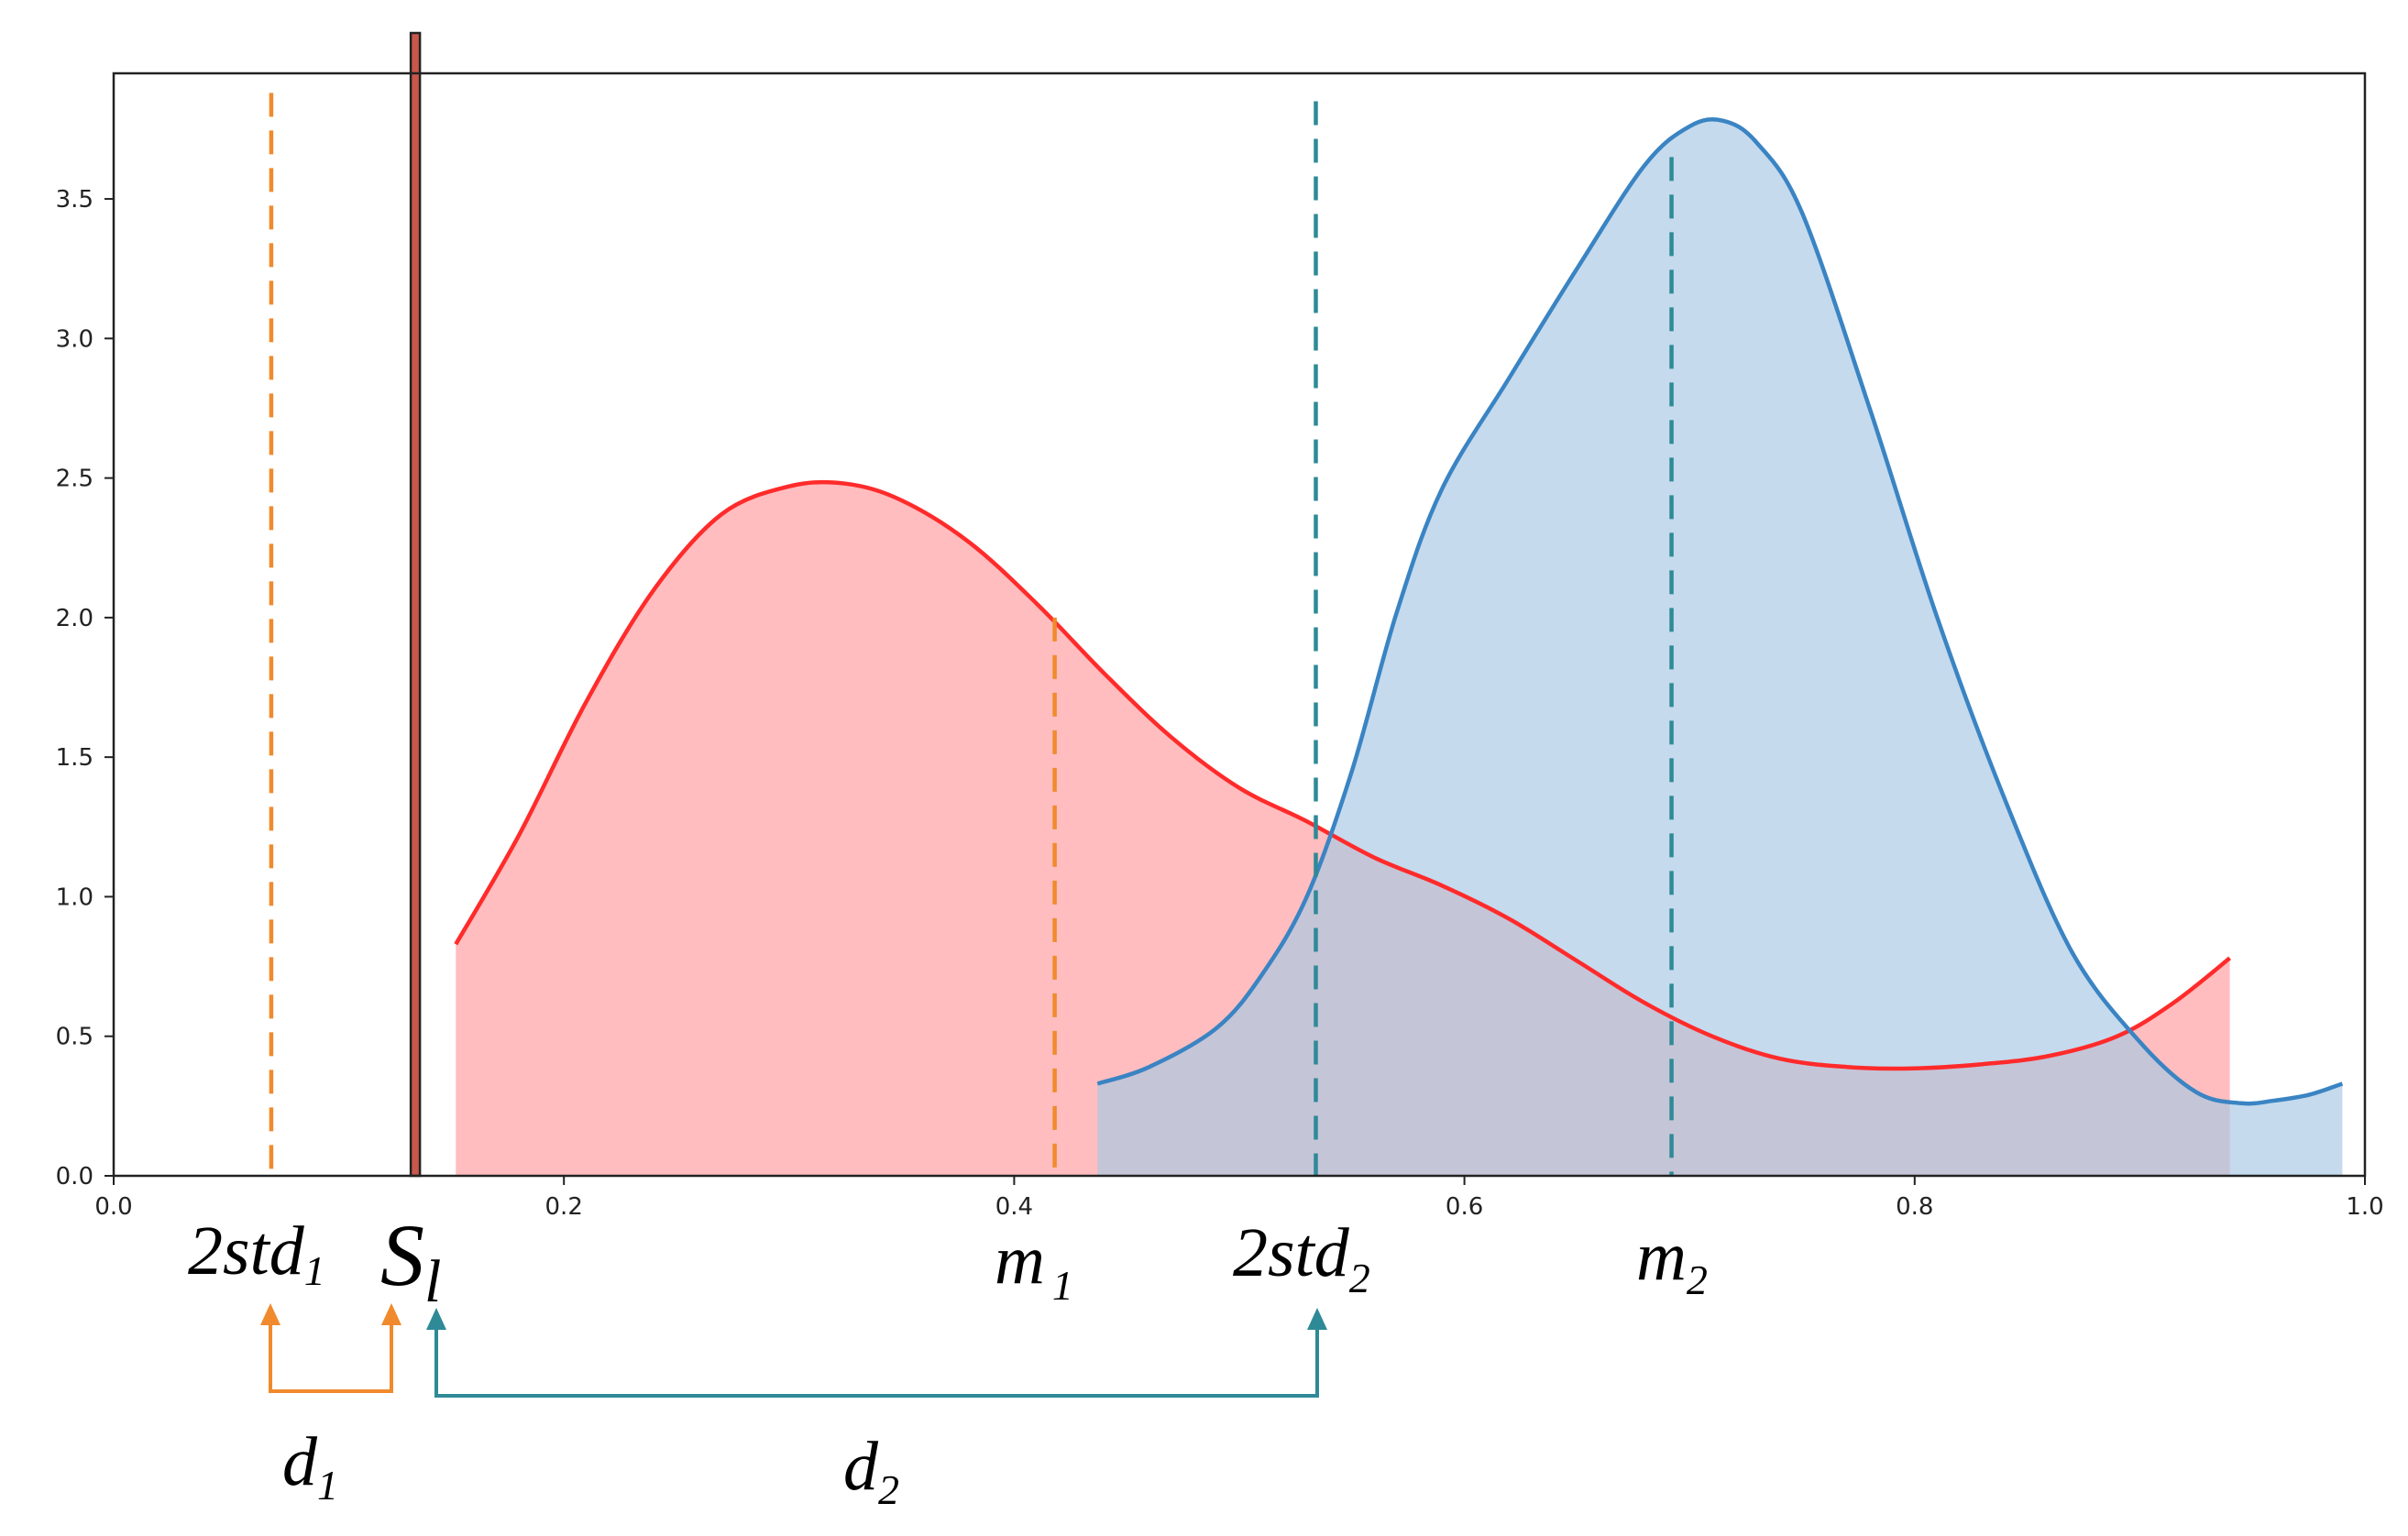 This screenshot has height=1536, width=2408. I want to click on annotation-d-1: d1, so click(310, 1466).